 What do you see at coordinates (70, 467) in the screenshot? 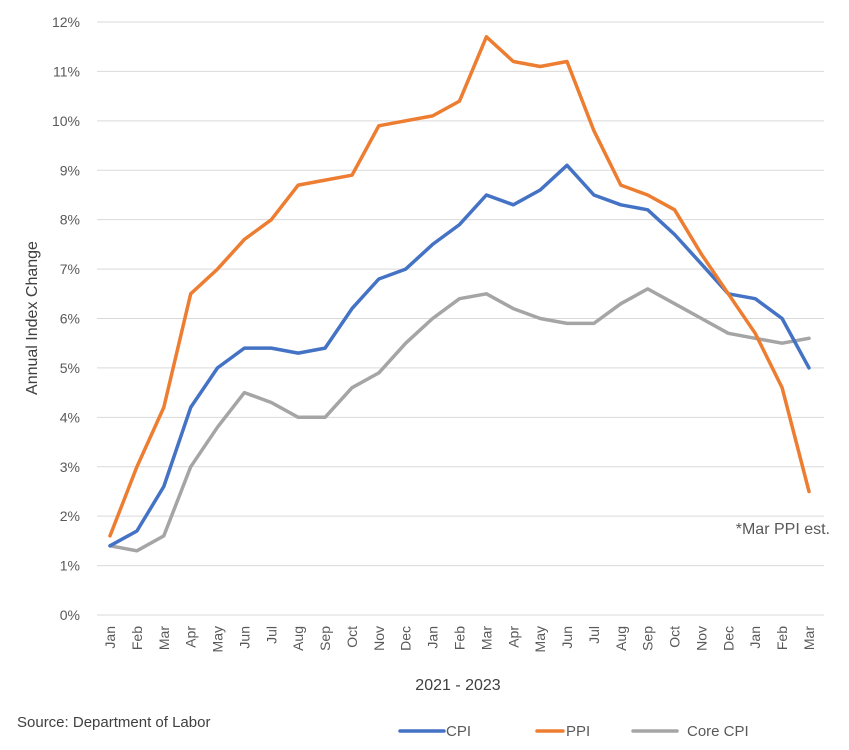
I see `y-tick-label: 3%` at bounding box center [70, 467].